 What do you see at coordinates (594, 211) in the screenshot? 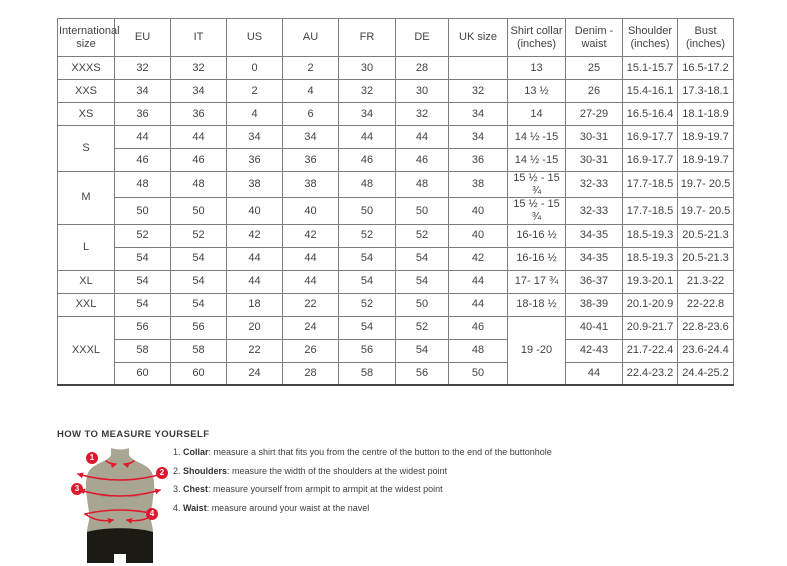
I see `size-cell: 32-33` at bounding box center [594, 211].